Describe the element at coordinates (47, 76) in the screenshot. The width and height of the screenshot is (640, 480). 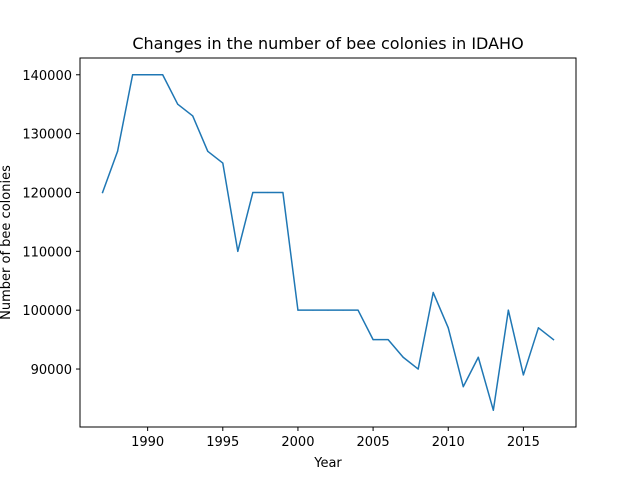
I see `y-tick-label: 140000` at that location.